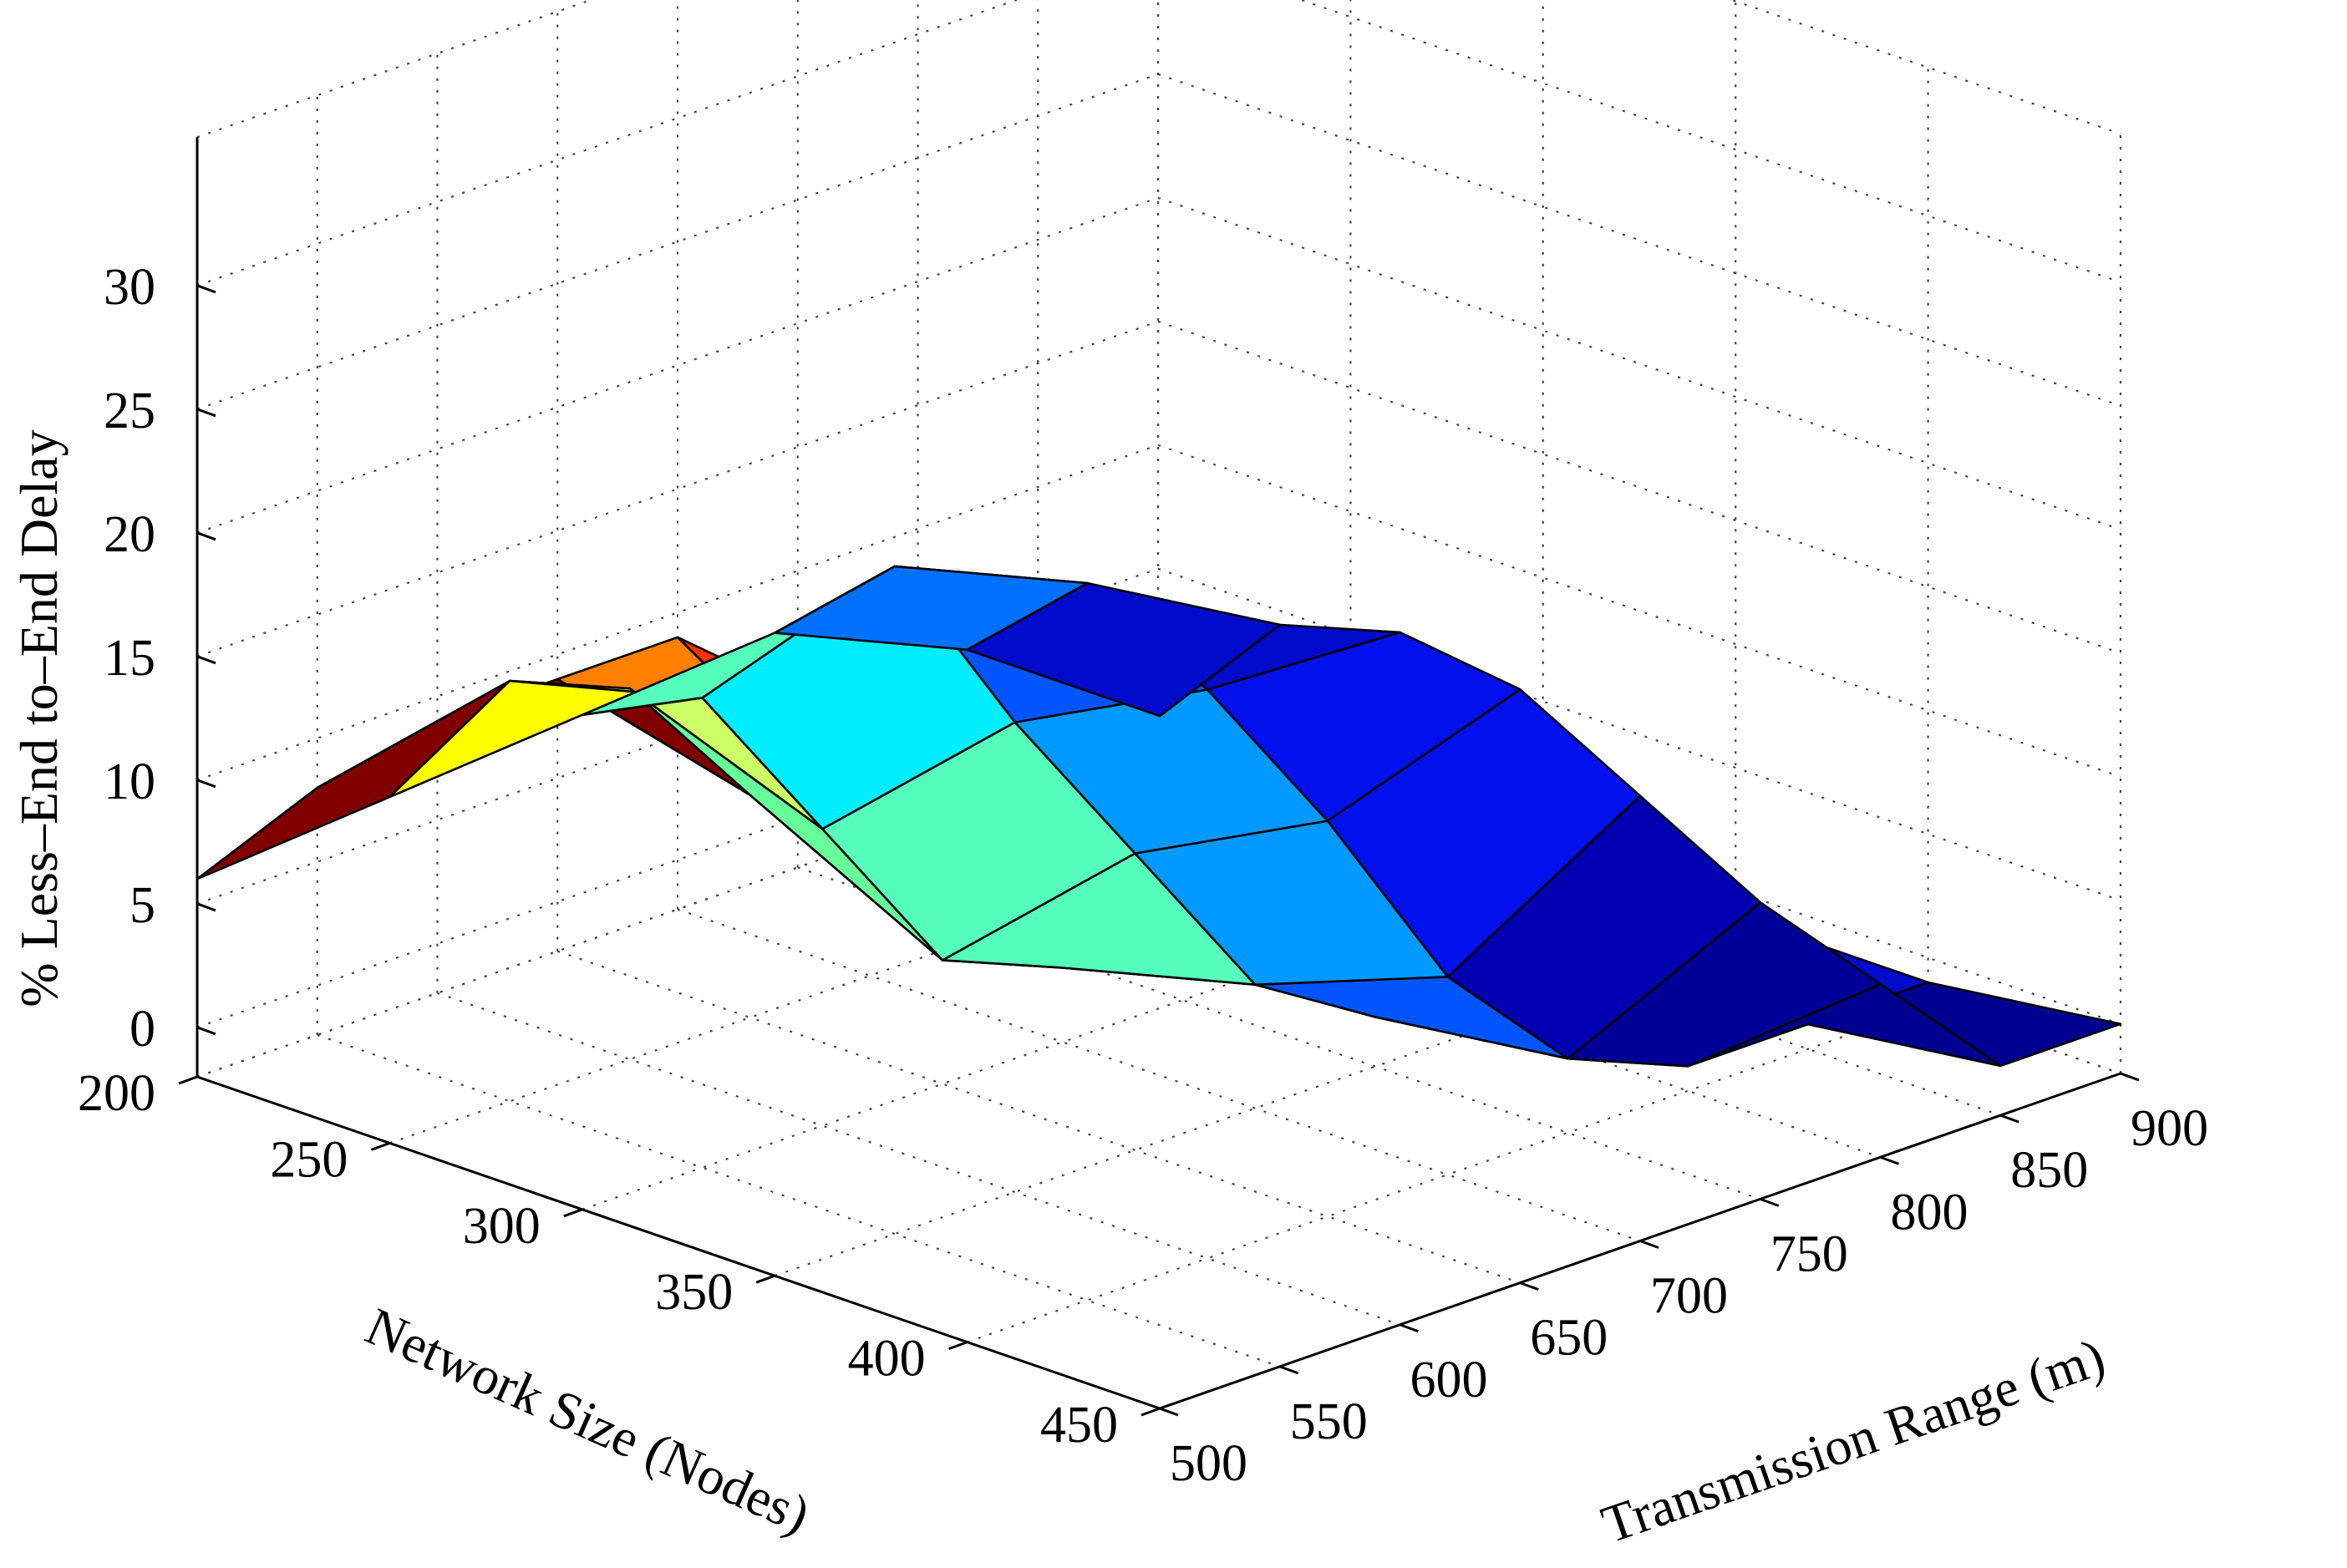  I want to click on y-tick-label: 850, so click(2049, 1170).